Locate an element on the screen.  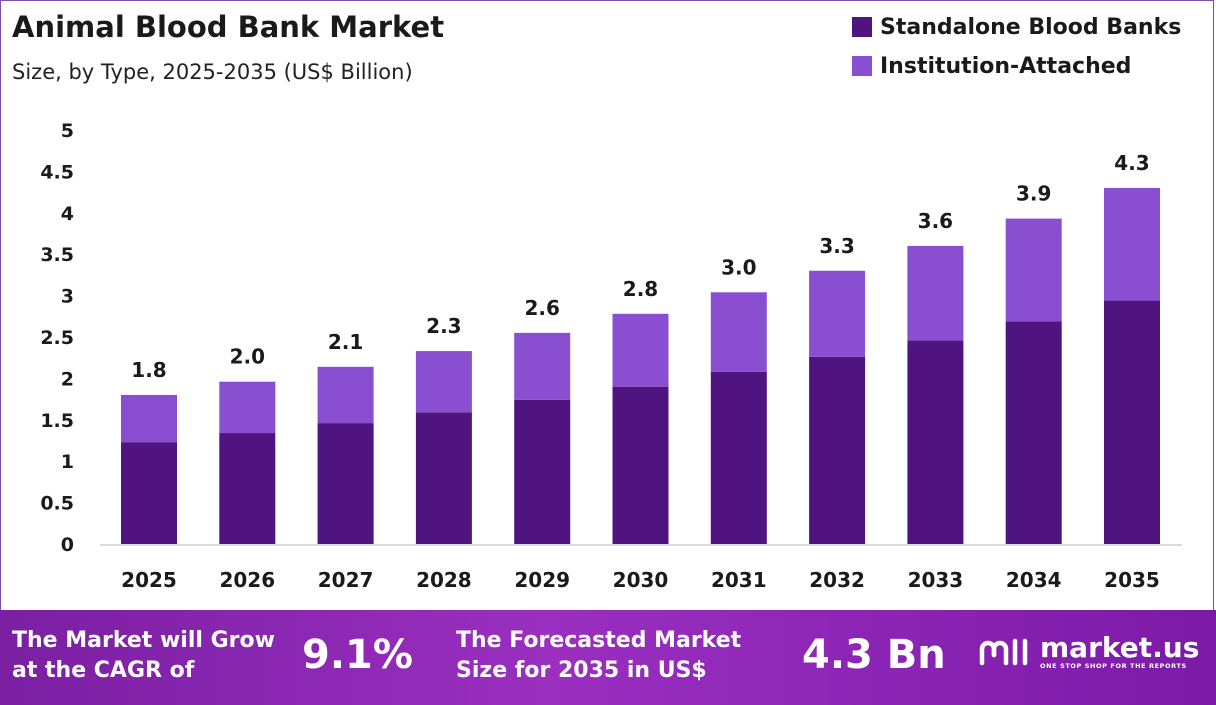
bar-total-label: 2.6 is located at coordinates (541, 308).